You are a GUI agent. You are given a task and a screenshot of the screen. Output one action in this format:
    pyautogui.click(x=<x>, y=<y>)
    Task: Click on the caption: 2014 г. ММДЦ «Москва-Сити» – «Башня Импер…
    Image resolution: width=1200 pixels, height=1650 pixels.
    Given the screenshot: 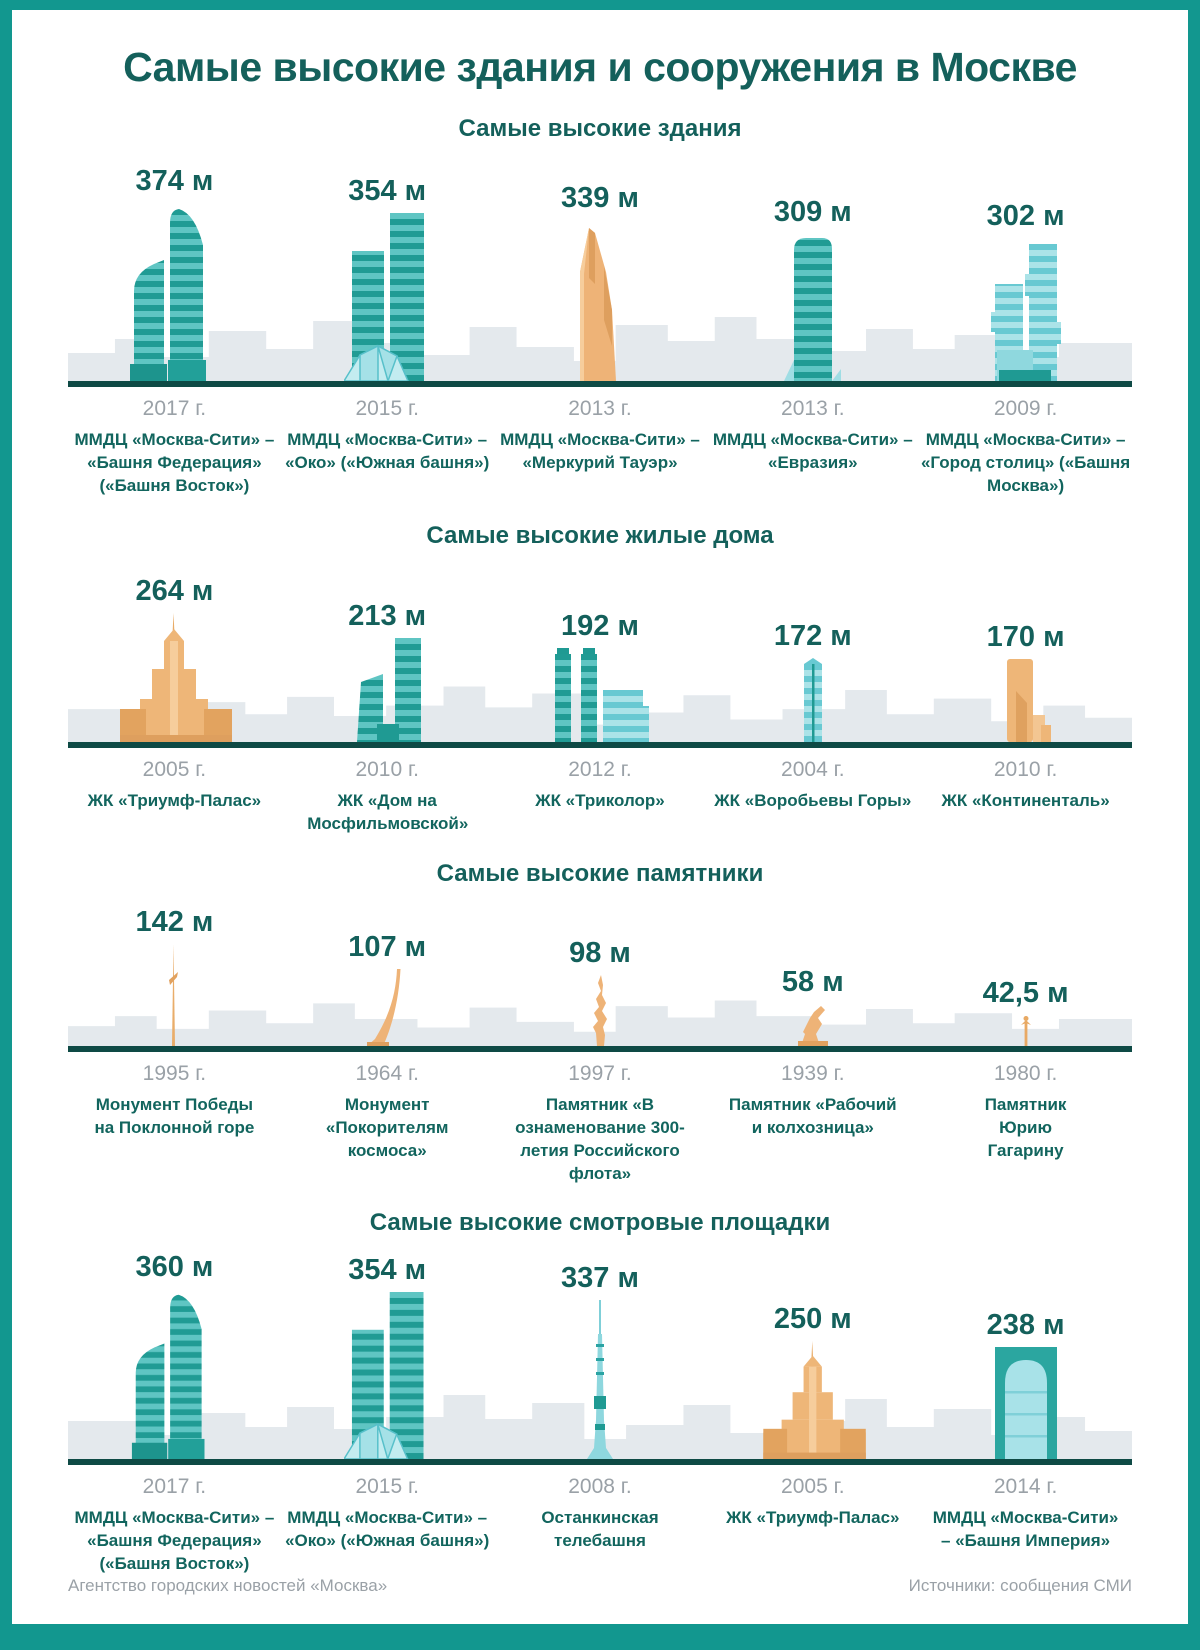 What is the action you would take?
    pyautogui.click(x=1025, y=1525)
    